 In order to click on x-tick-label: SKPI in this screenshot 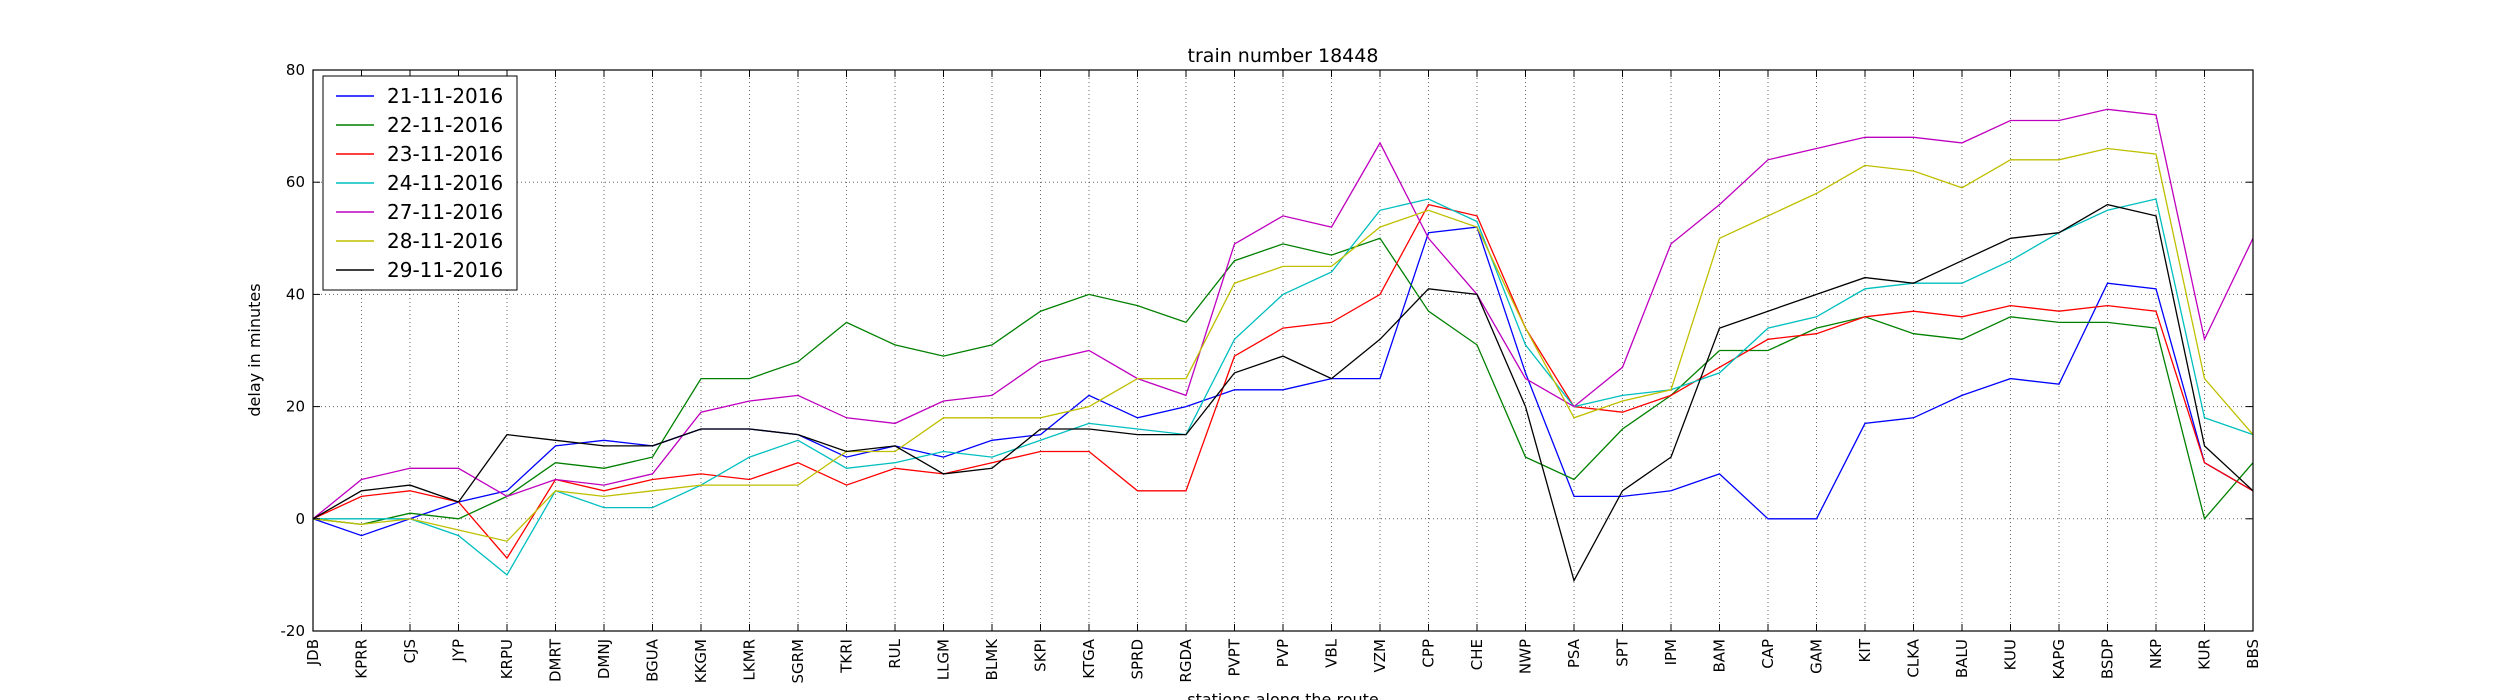, I will do `click(1041, 655)`.